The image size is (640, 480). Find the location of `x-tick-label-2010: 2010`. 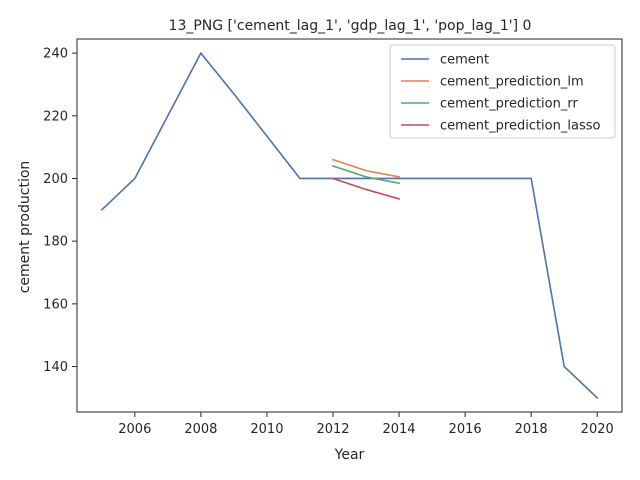

x-tick-label-2010: 2010 is located at coordinates (266, 429).